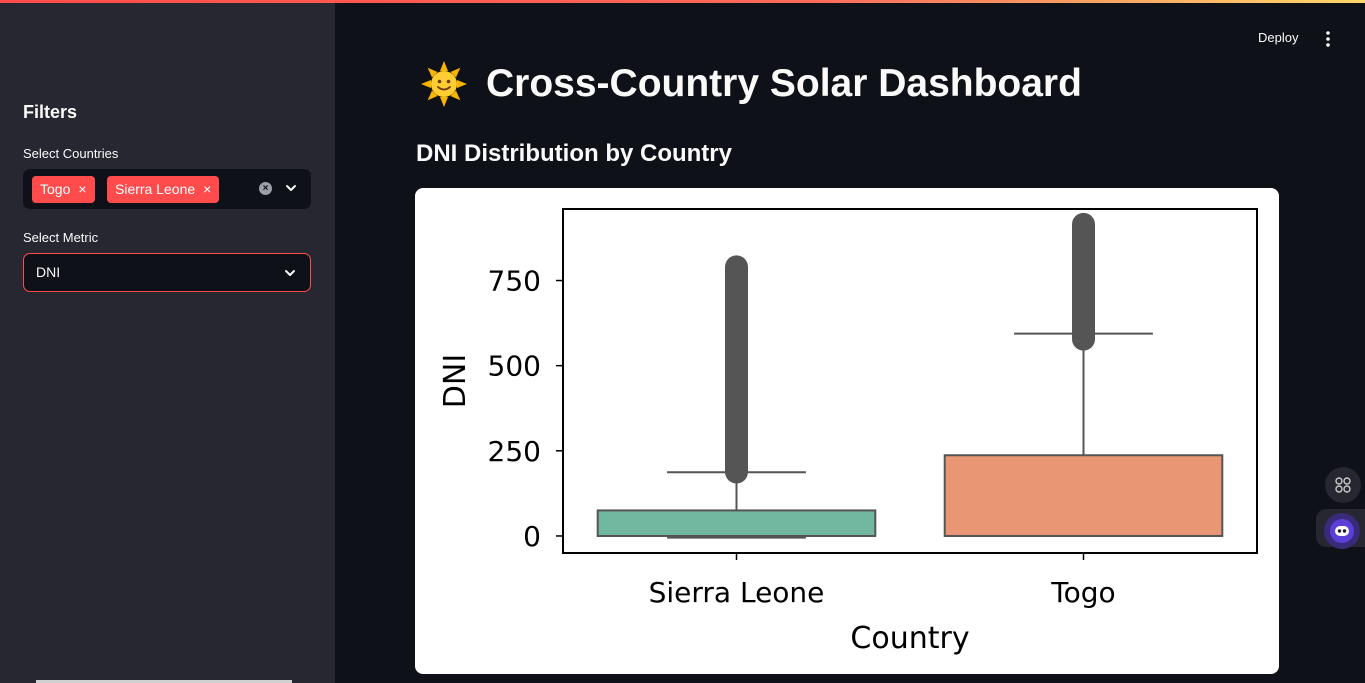  I want to click on page-title: Cross-Country Solar Dashboard, so click(751, 84).